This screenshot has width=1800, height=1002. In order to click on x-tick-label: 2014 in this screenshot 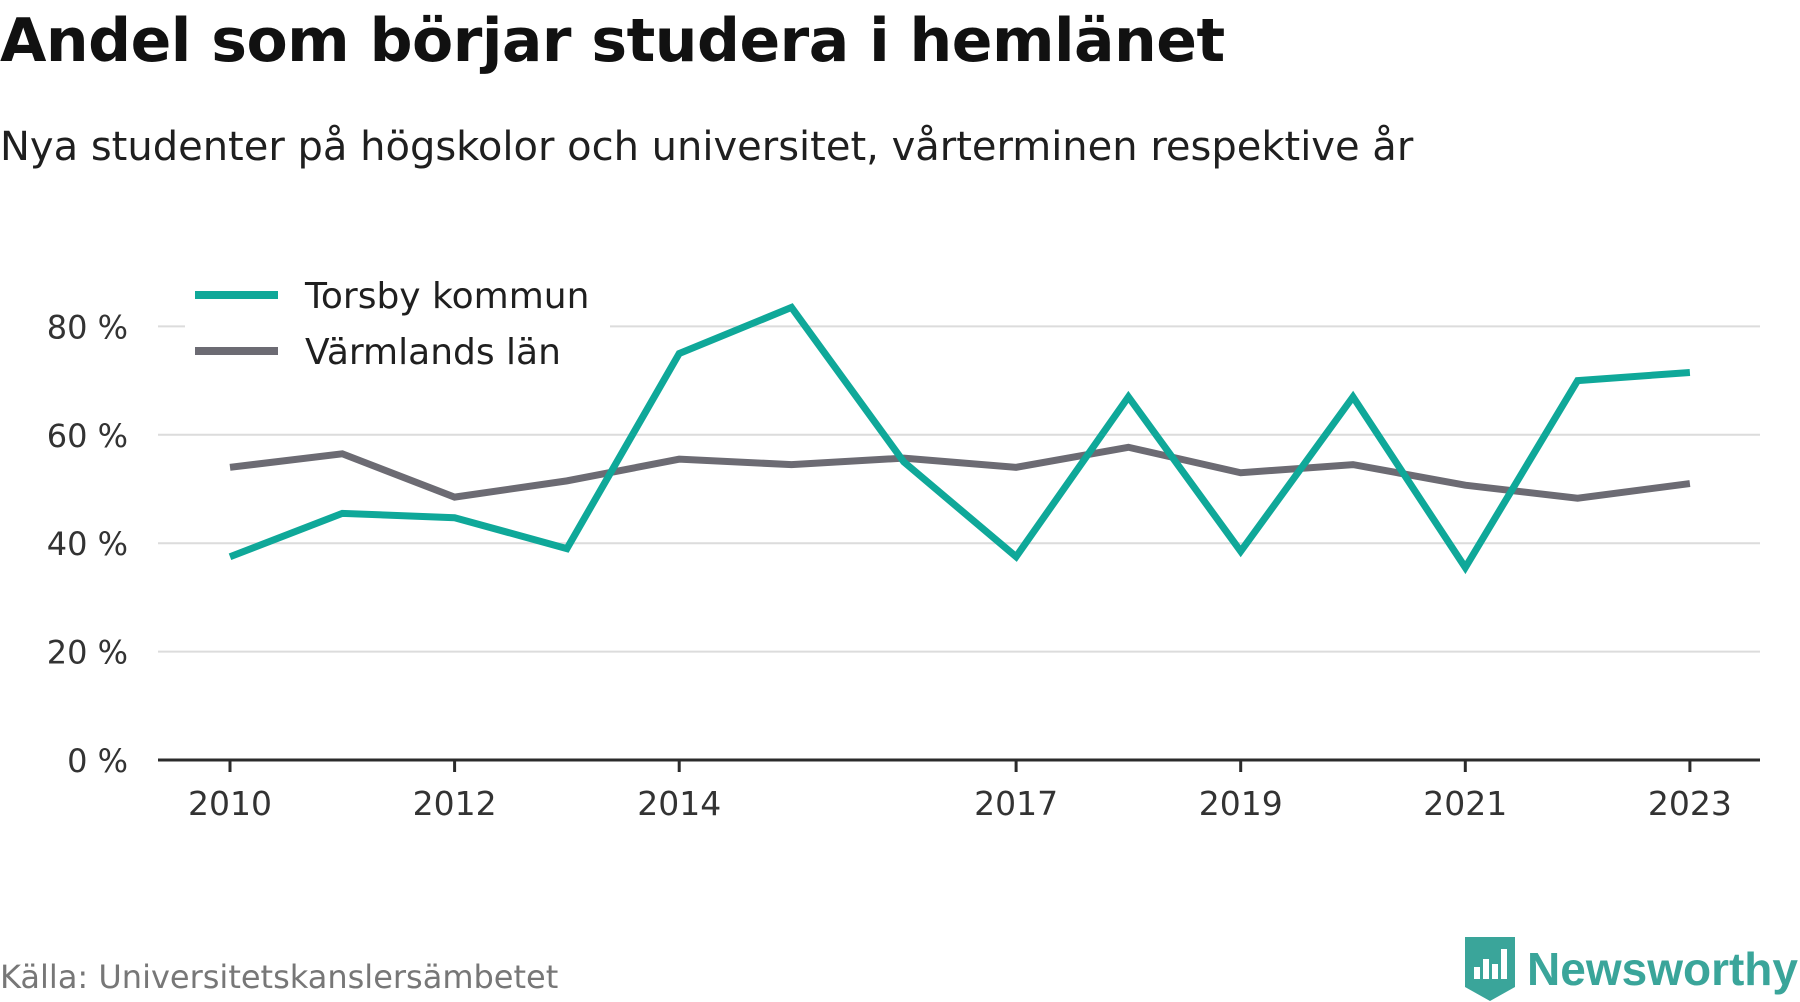, I will do `click(679, 803)`.